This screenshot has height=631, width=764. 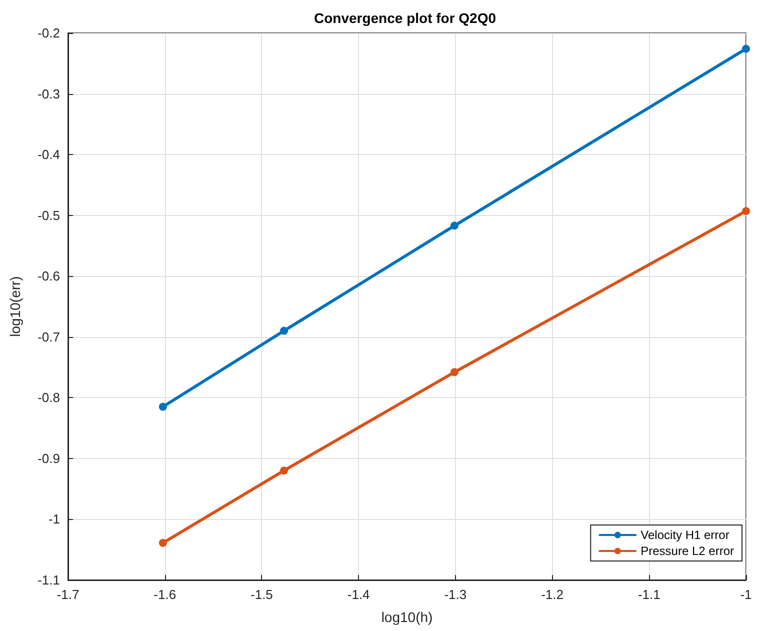 I want to click on y-tick-label: -0.6, so click(x=49, y=276).